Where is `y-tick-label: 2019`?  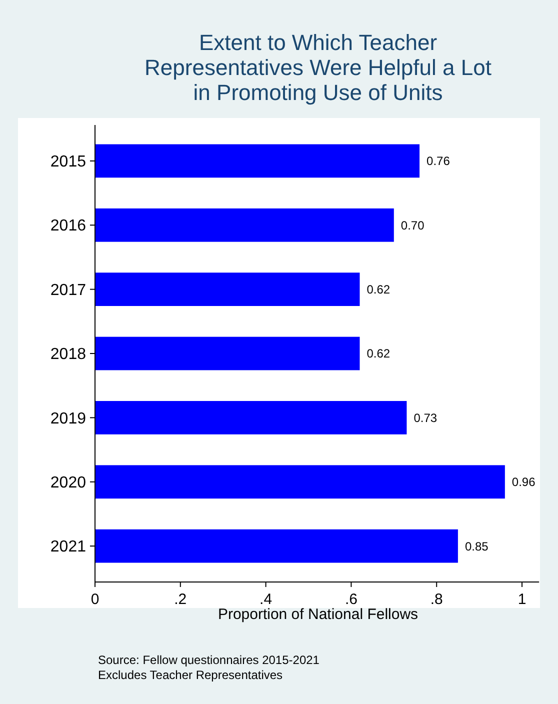 y-tick-label: 2019 is located at coordinates (68, 419).